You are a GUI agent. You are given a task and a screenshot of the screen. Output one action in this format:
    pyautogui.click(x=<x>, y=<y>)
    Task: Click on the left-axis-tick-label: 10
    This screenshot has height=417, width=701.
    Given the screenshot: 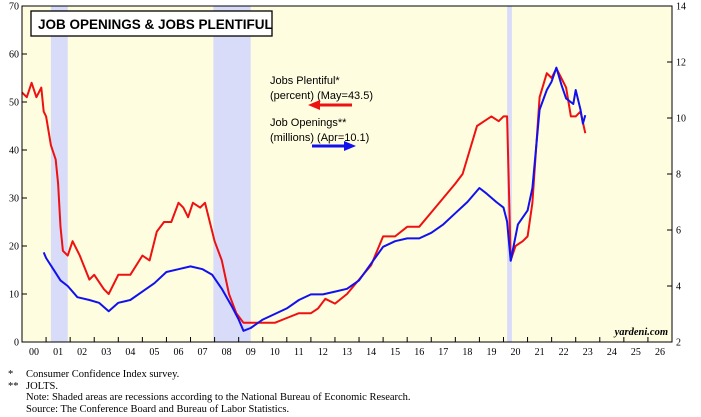 What is the action you would take?
    pyautogui.click(x=14, y=295)
    